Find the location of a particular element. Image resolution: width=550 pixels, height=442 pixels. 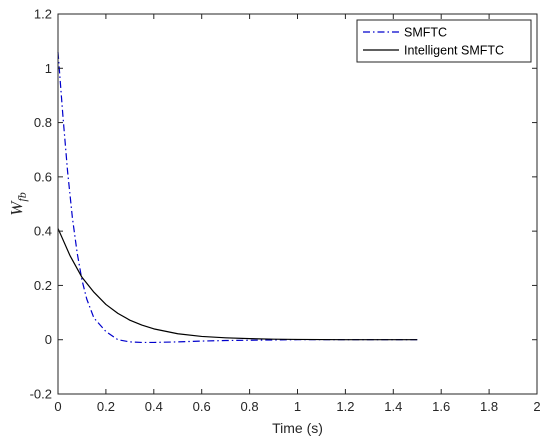

legend-label: Intelligent SMFTC is located at coordinates (454, 51).